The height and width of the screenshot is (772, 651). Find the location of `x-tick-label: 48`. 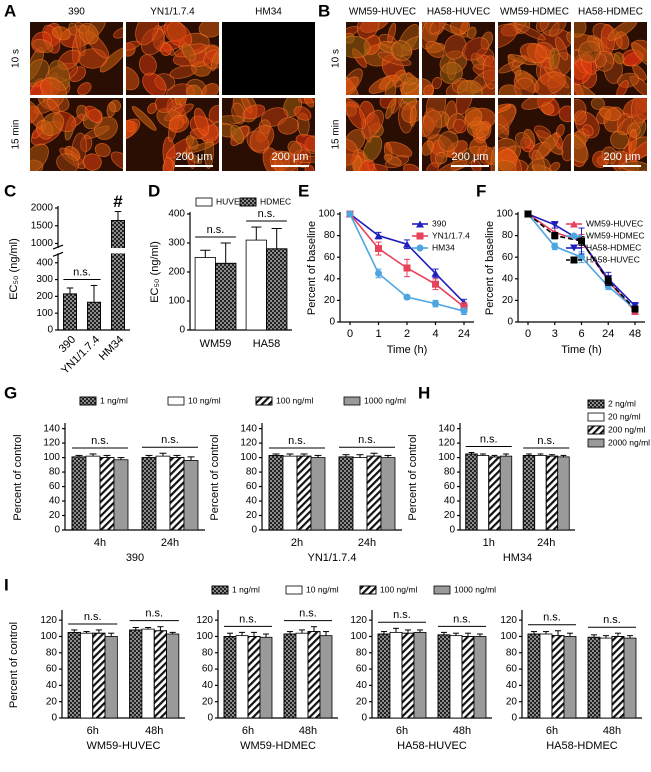

x-tick-label: 48 is located at coordinates (635, 334).